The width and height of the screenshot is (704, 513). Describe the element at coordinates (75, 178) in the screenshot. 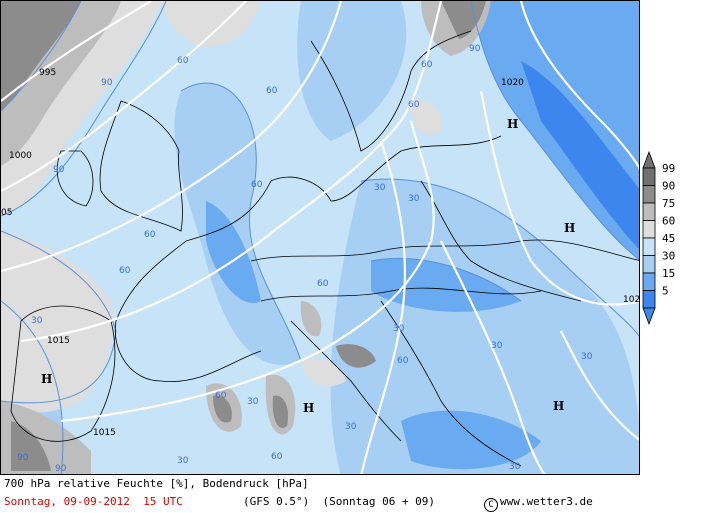

I see `coastline-ireland` at that location.